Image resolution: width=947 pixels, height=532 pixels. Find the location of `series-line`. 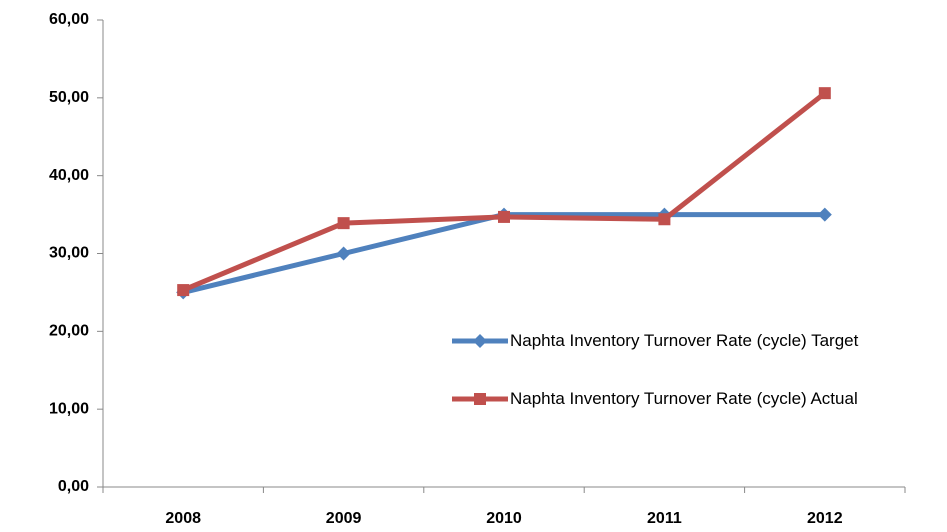

series-line is located at coordinates (503, 253).